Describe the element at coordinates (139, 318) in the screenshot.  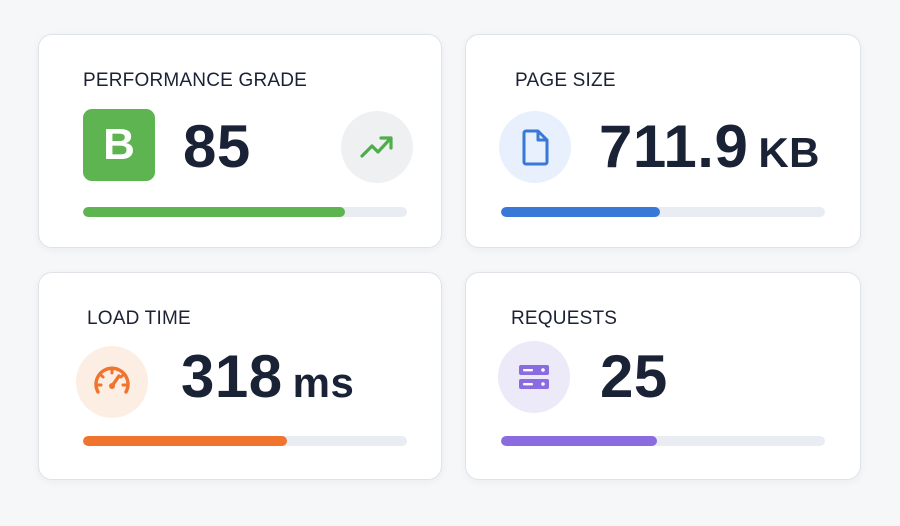
I see `load-time-label: LOAD TIME` at that location.